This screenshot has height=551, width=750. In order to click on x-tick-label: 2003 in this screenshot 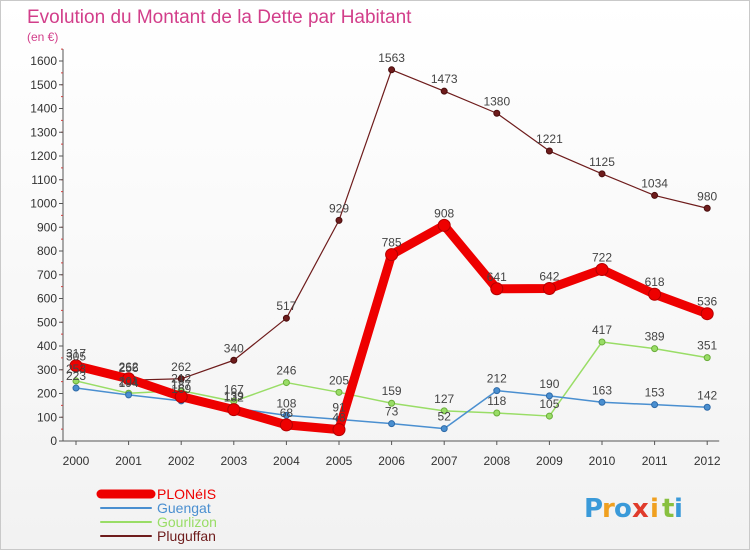, I will do `click(233, 461)`.